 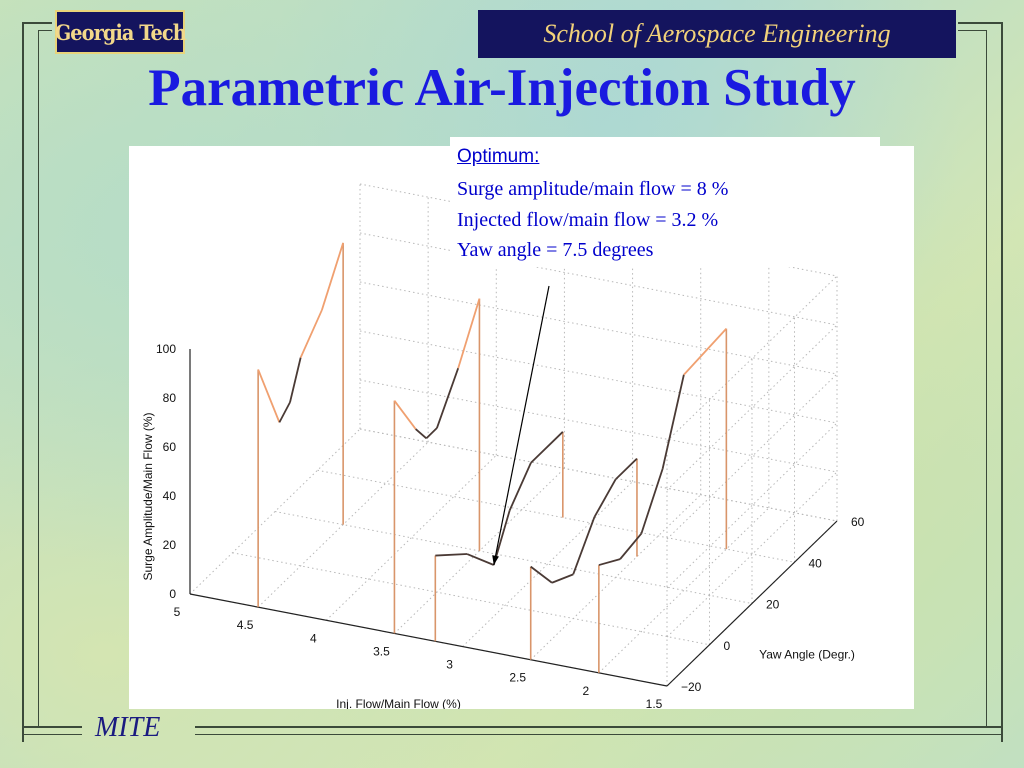 I want to click on annotation-heading: Optimum:, so click(x=498, y=156).